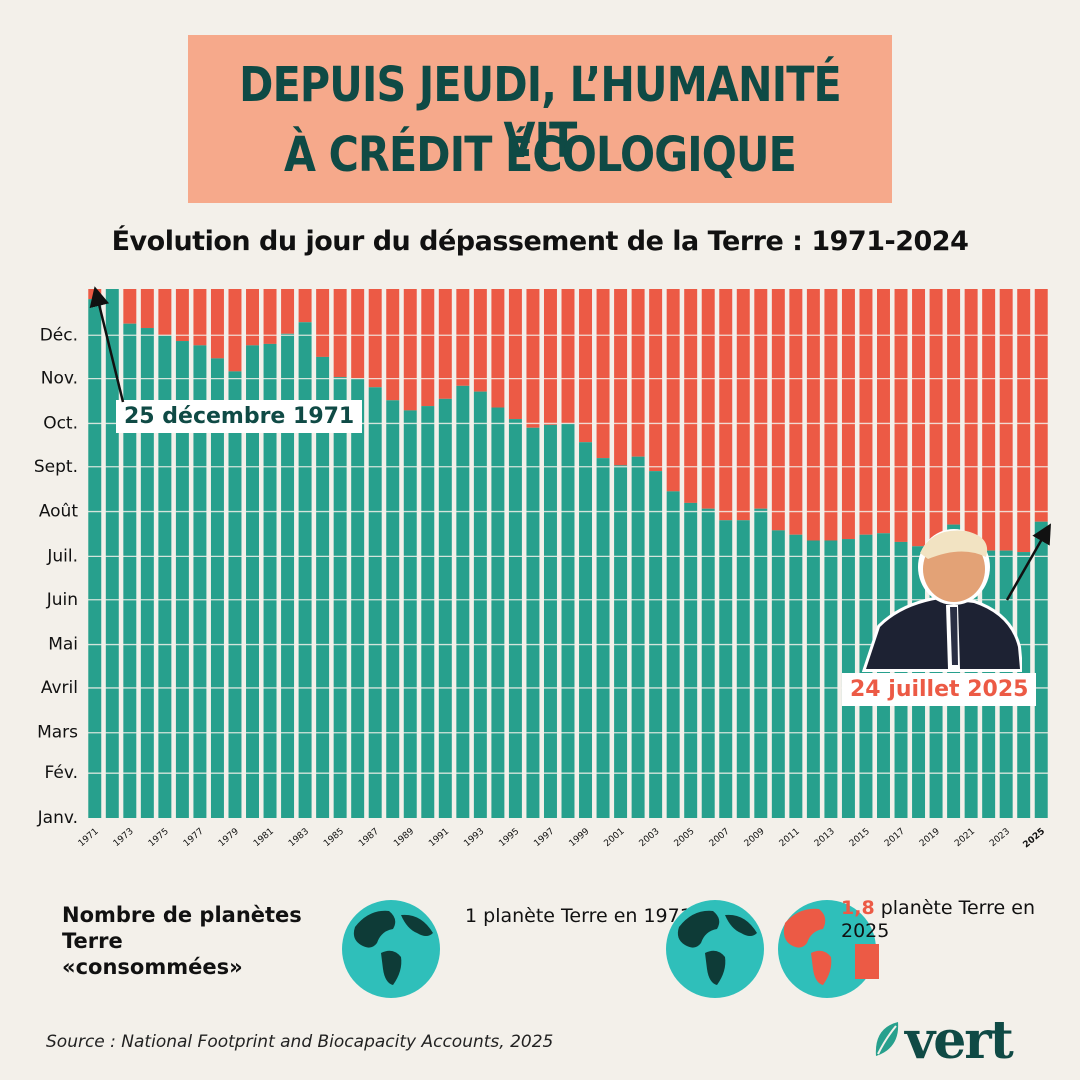  Describe the element at coordinates (515, 354) in the screenshot. I see `bar-remainder-1995` at that location.